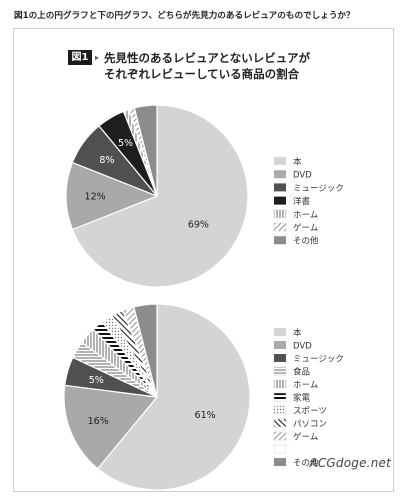 Image resolution: width=407 pixels, height=500 pixels. I want to click on slice-label-2: 12%, so click(95, 197).